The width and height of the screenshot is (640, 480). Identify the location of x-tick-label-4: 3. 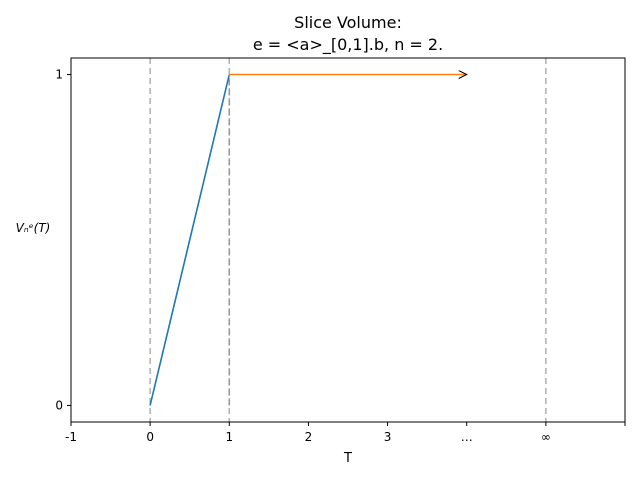
(388, 437).